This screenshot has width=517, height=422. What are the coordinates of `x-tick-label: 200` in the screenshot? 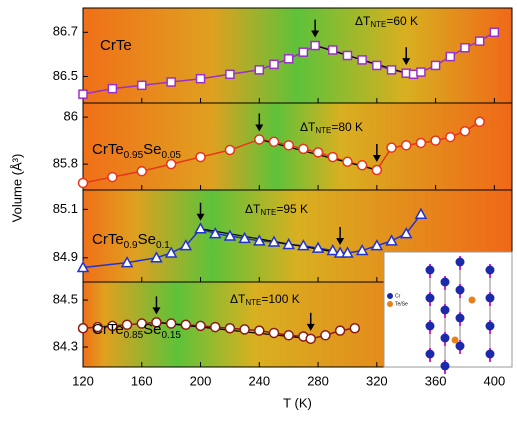 It's located at (201, 380).